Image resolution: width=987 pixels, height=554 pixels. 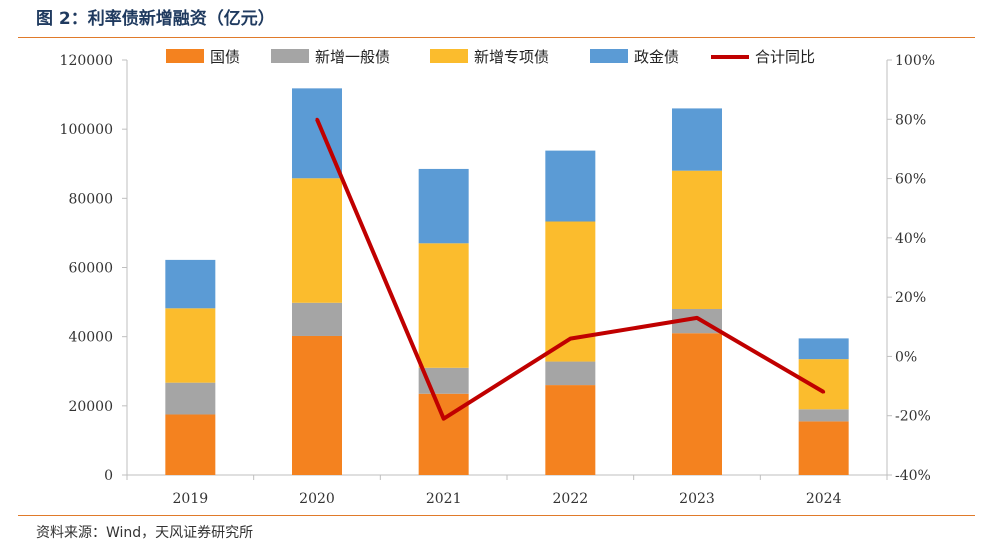 I want to click on right-tick-label: 40%, so click(x=910, y=239).